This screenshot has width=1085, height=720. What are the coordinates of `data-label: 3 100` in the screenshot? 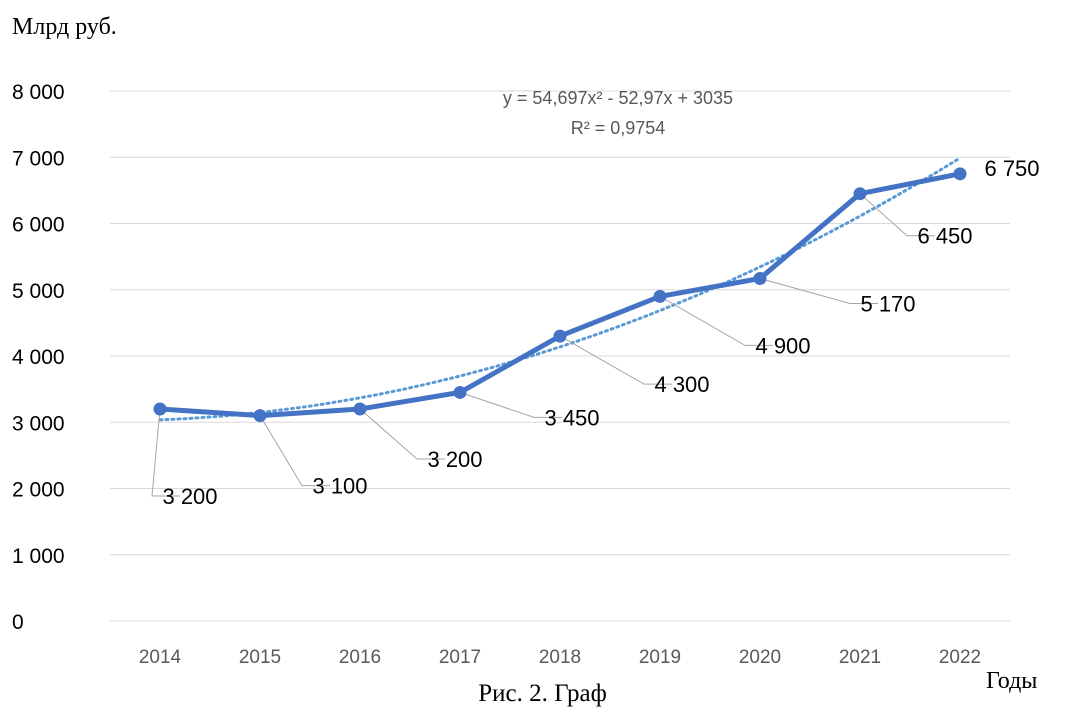 It's located at (339, 486).